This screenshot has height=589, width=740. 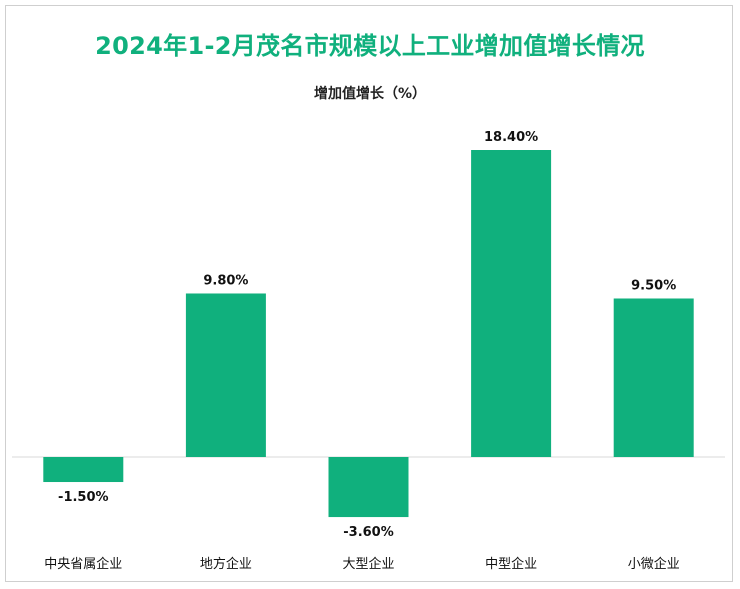 What do you see at coordinates (511, 564) in the screenshot?
I see `category-label-4: 中型企业` at bounding box center [511, 564].